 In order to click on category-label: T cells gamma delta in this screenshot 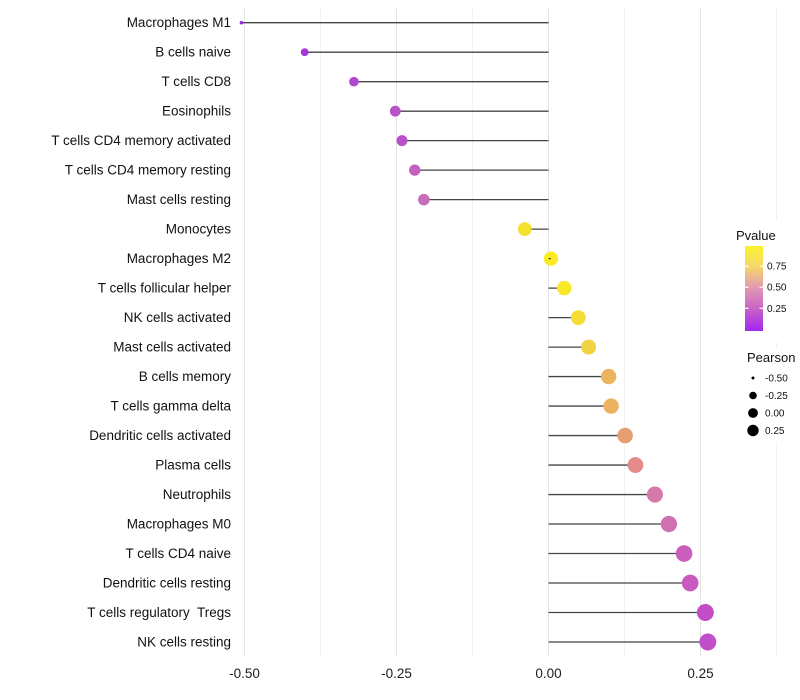, I will do `click(170, 406)`.